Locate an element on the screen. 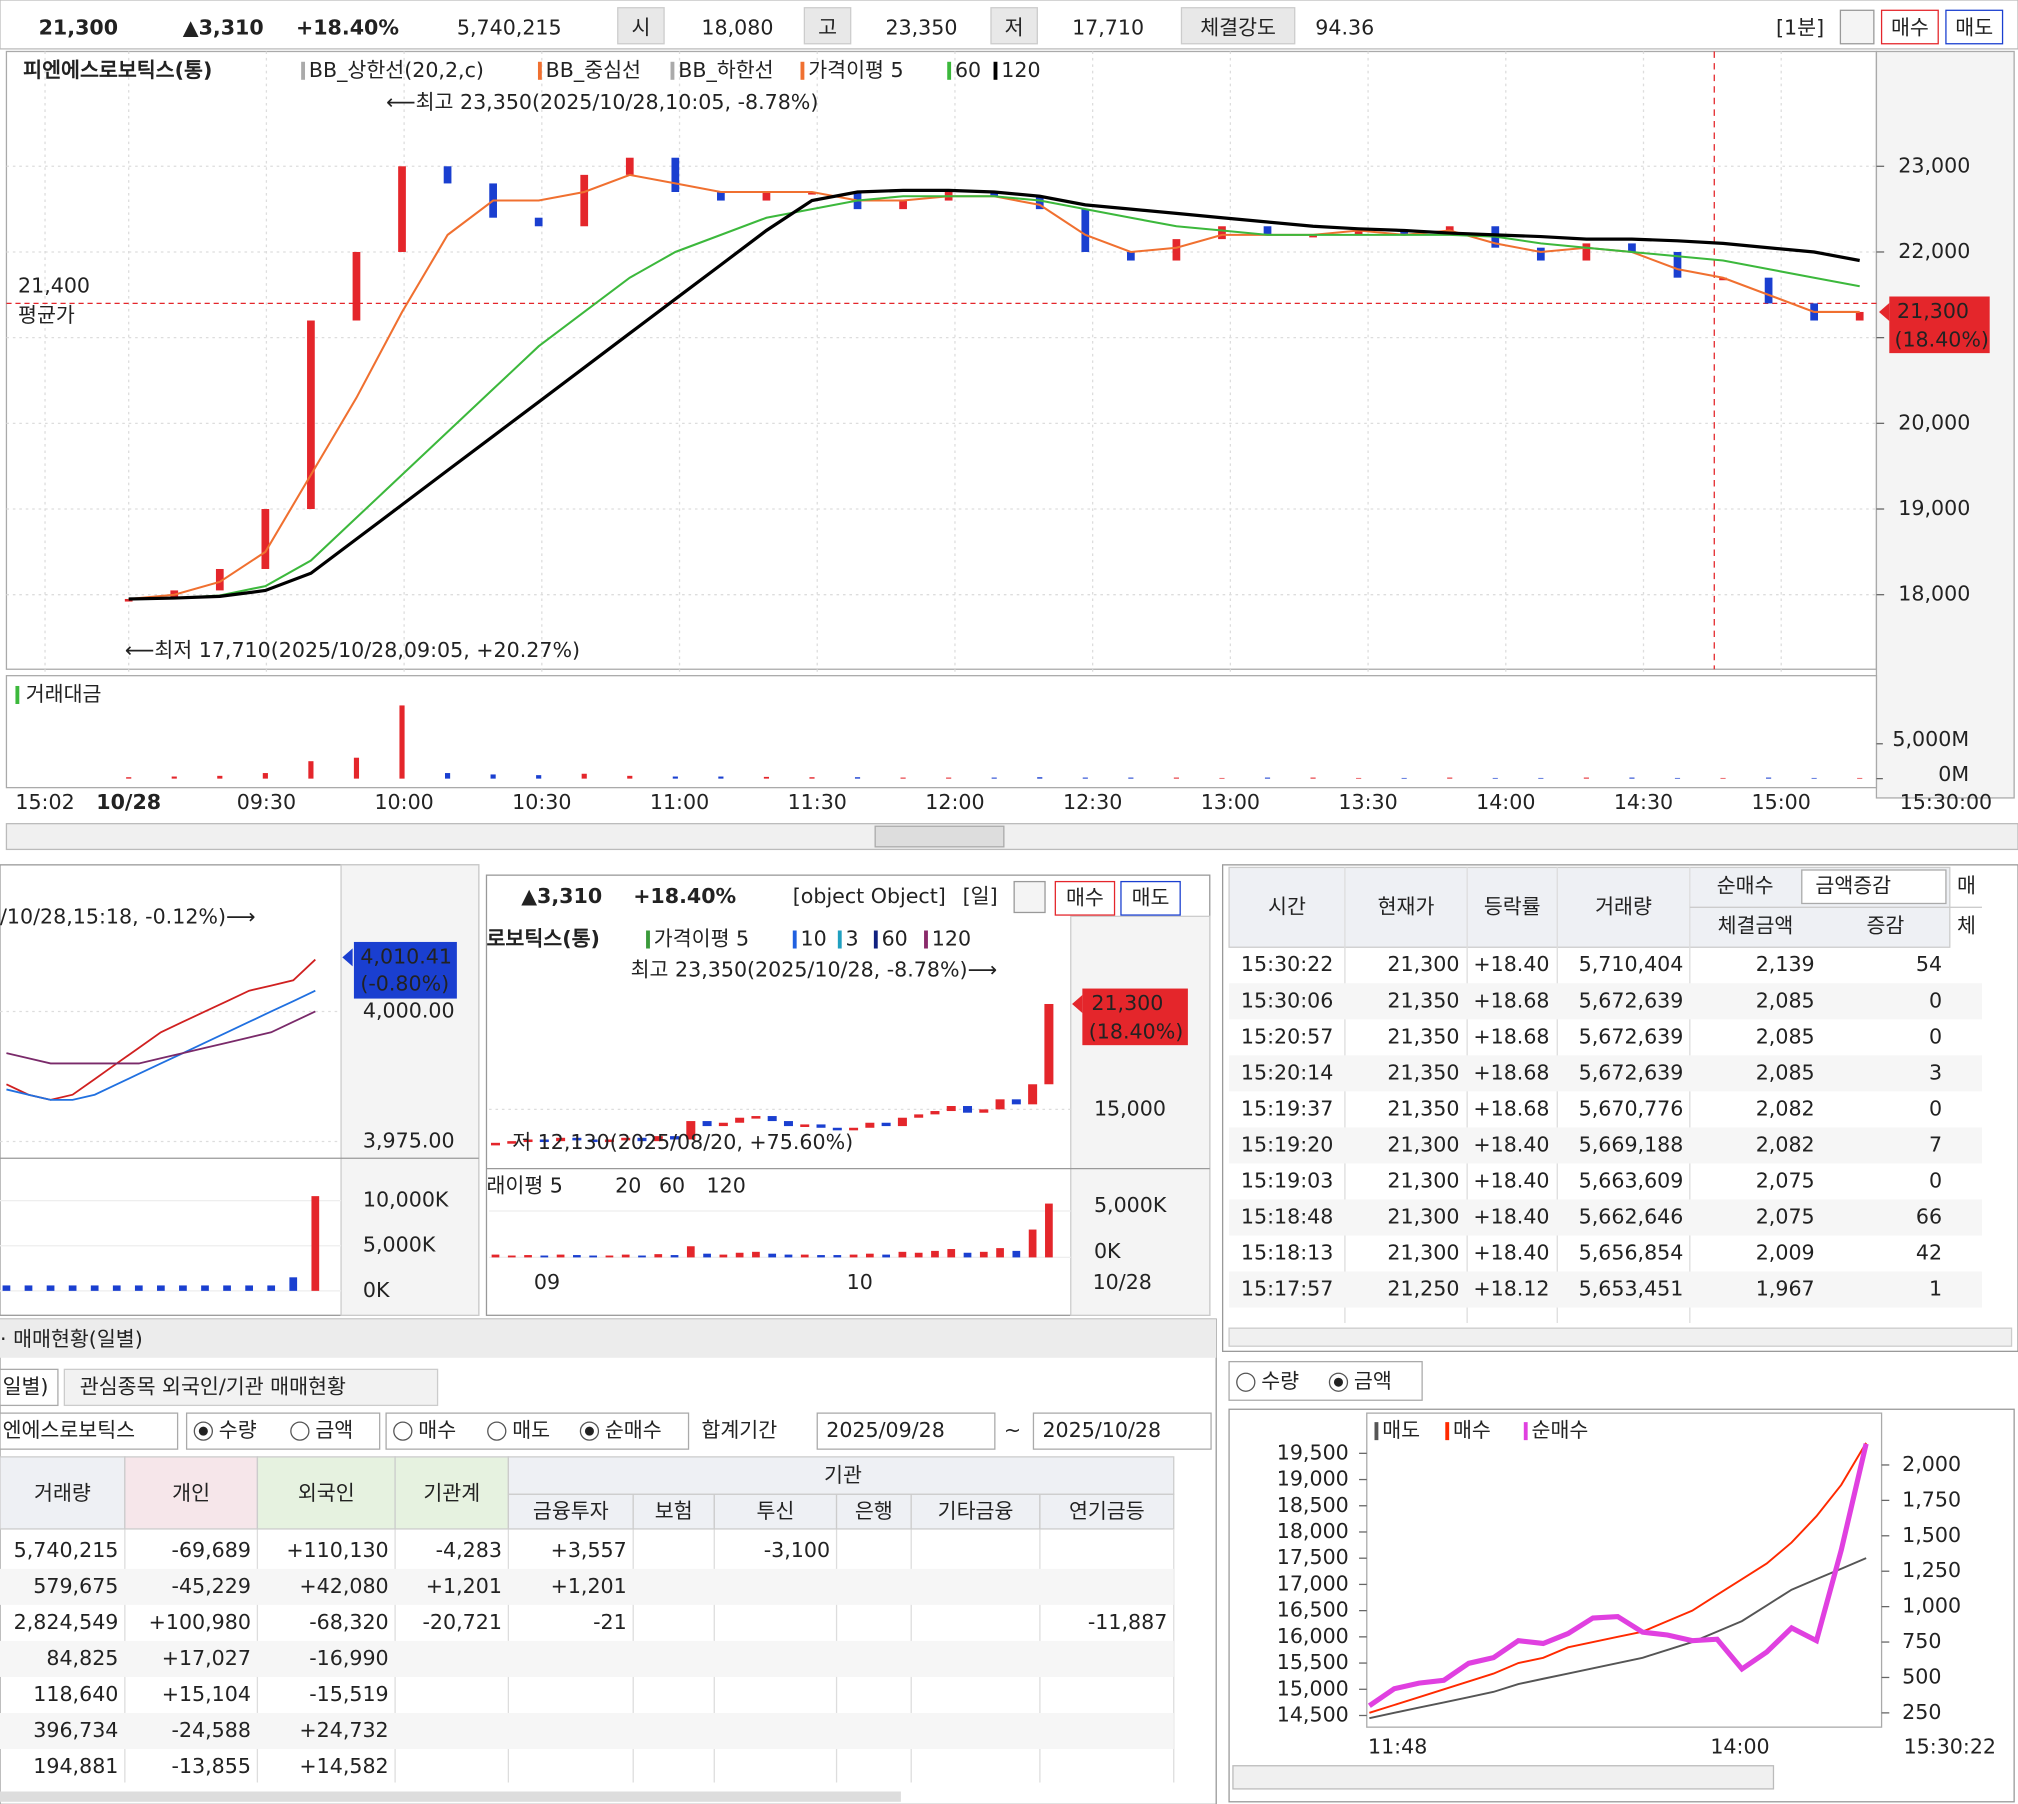 The image size is (2018, 1804). table-cell: 5,710,404 is located at coordinates (1631, 964).